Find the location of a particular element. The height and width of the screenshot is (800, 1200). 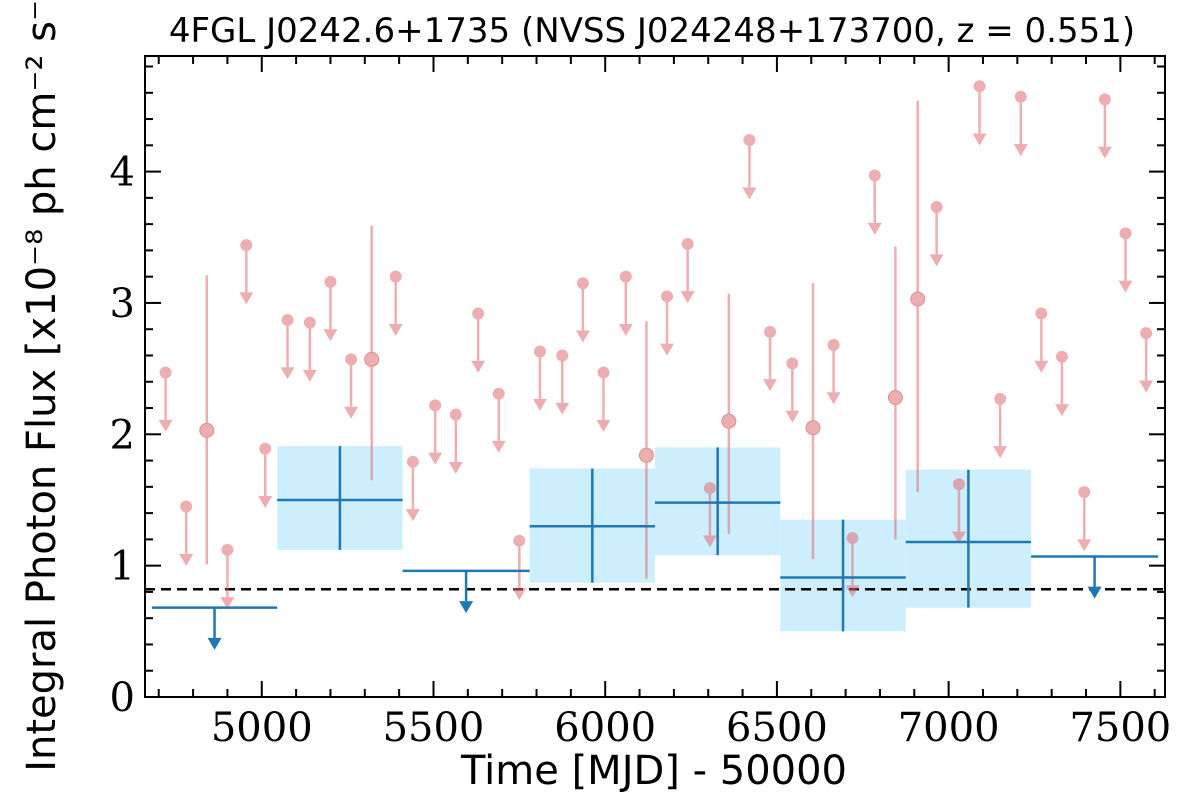

x-tick-label: 7500 is located at coordinates (1120, 728).